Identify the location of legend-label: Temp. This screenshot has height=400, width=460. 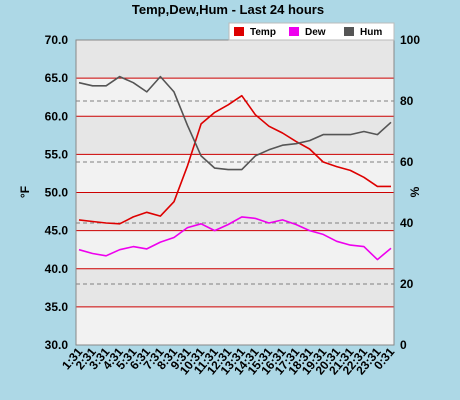
(263, 32).